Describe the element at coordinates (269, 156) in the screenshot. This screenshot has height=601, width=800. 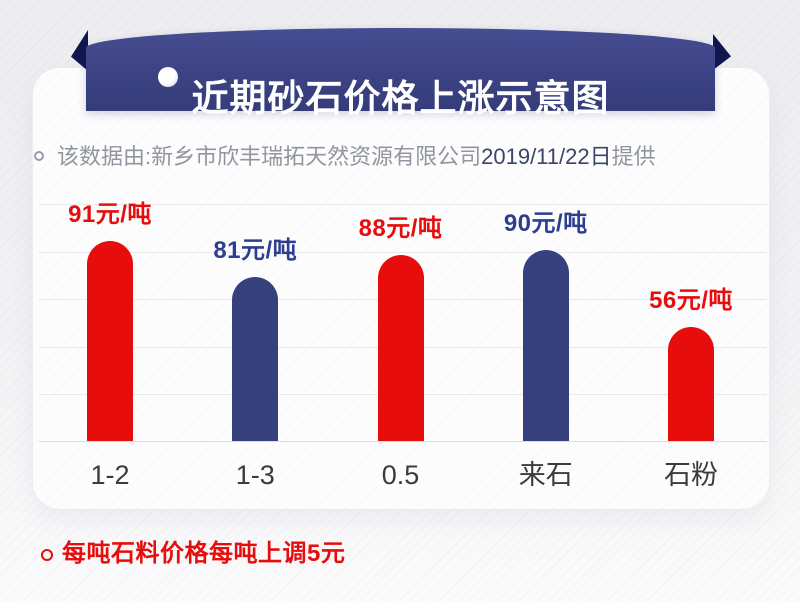
I see `data-source-prefix: 该数据由:新乡市欣丰瑞拓天然资源有限公司` at that location.